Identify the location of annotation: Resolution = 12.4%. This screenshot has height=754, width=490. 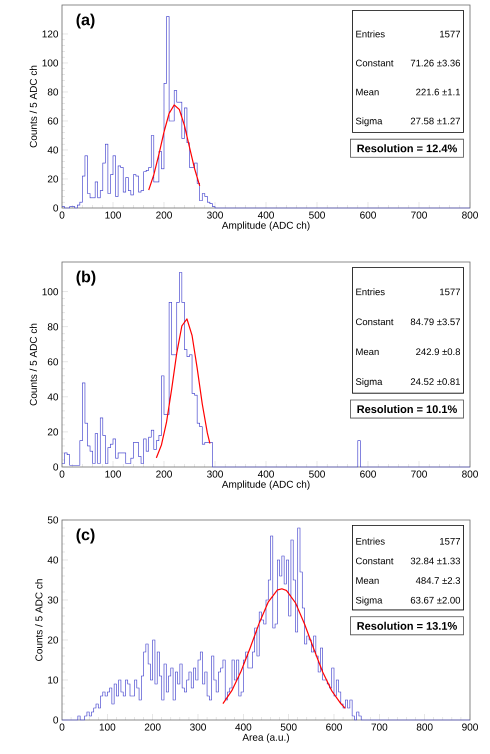
(407, 148).